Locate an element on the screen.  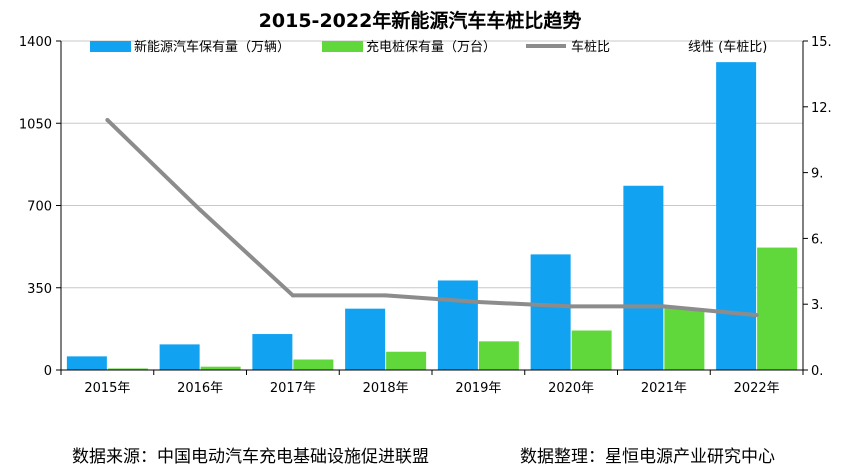
legend-label-charger: 充电桩保有量（万台） is located at coordinates (431, 47).